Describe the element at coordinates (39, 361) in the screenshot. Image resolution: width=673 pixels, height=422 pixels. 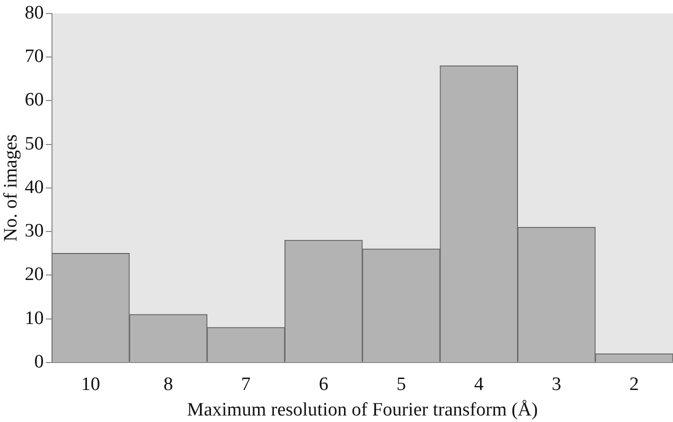
I see `y-tick-label: 0` at that location.